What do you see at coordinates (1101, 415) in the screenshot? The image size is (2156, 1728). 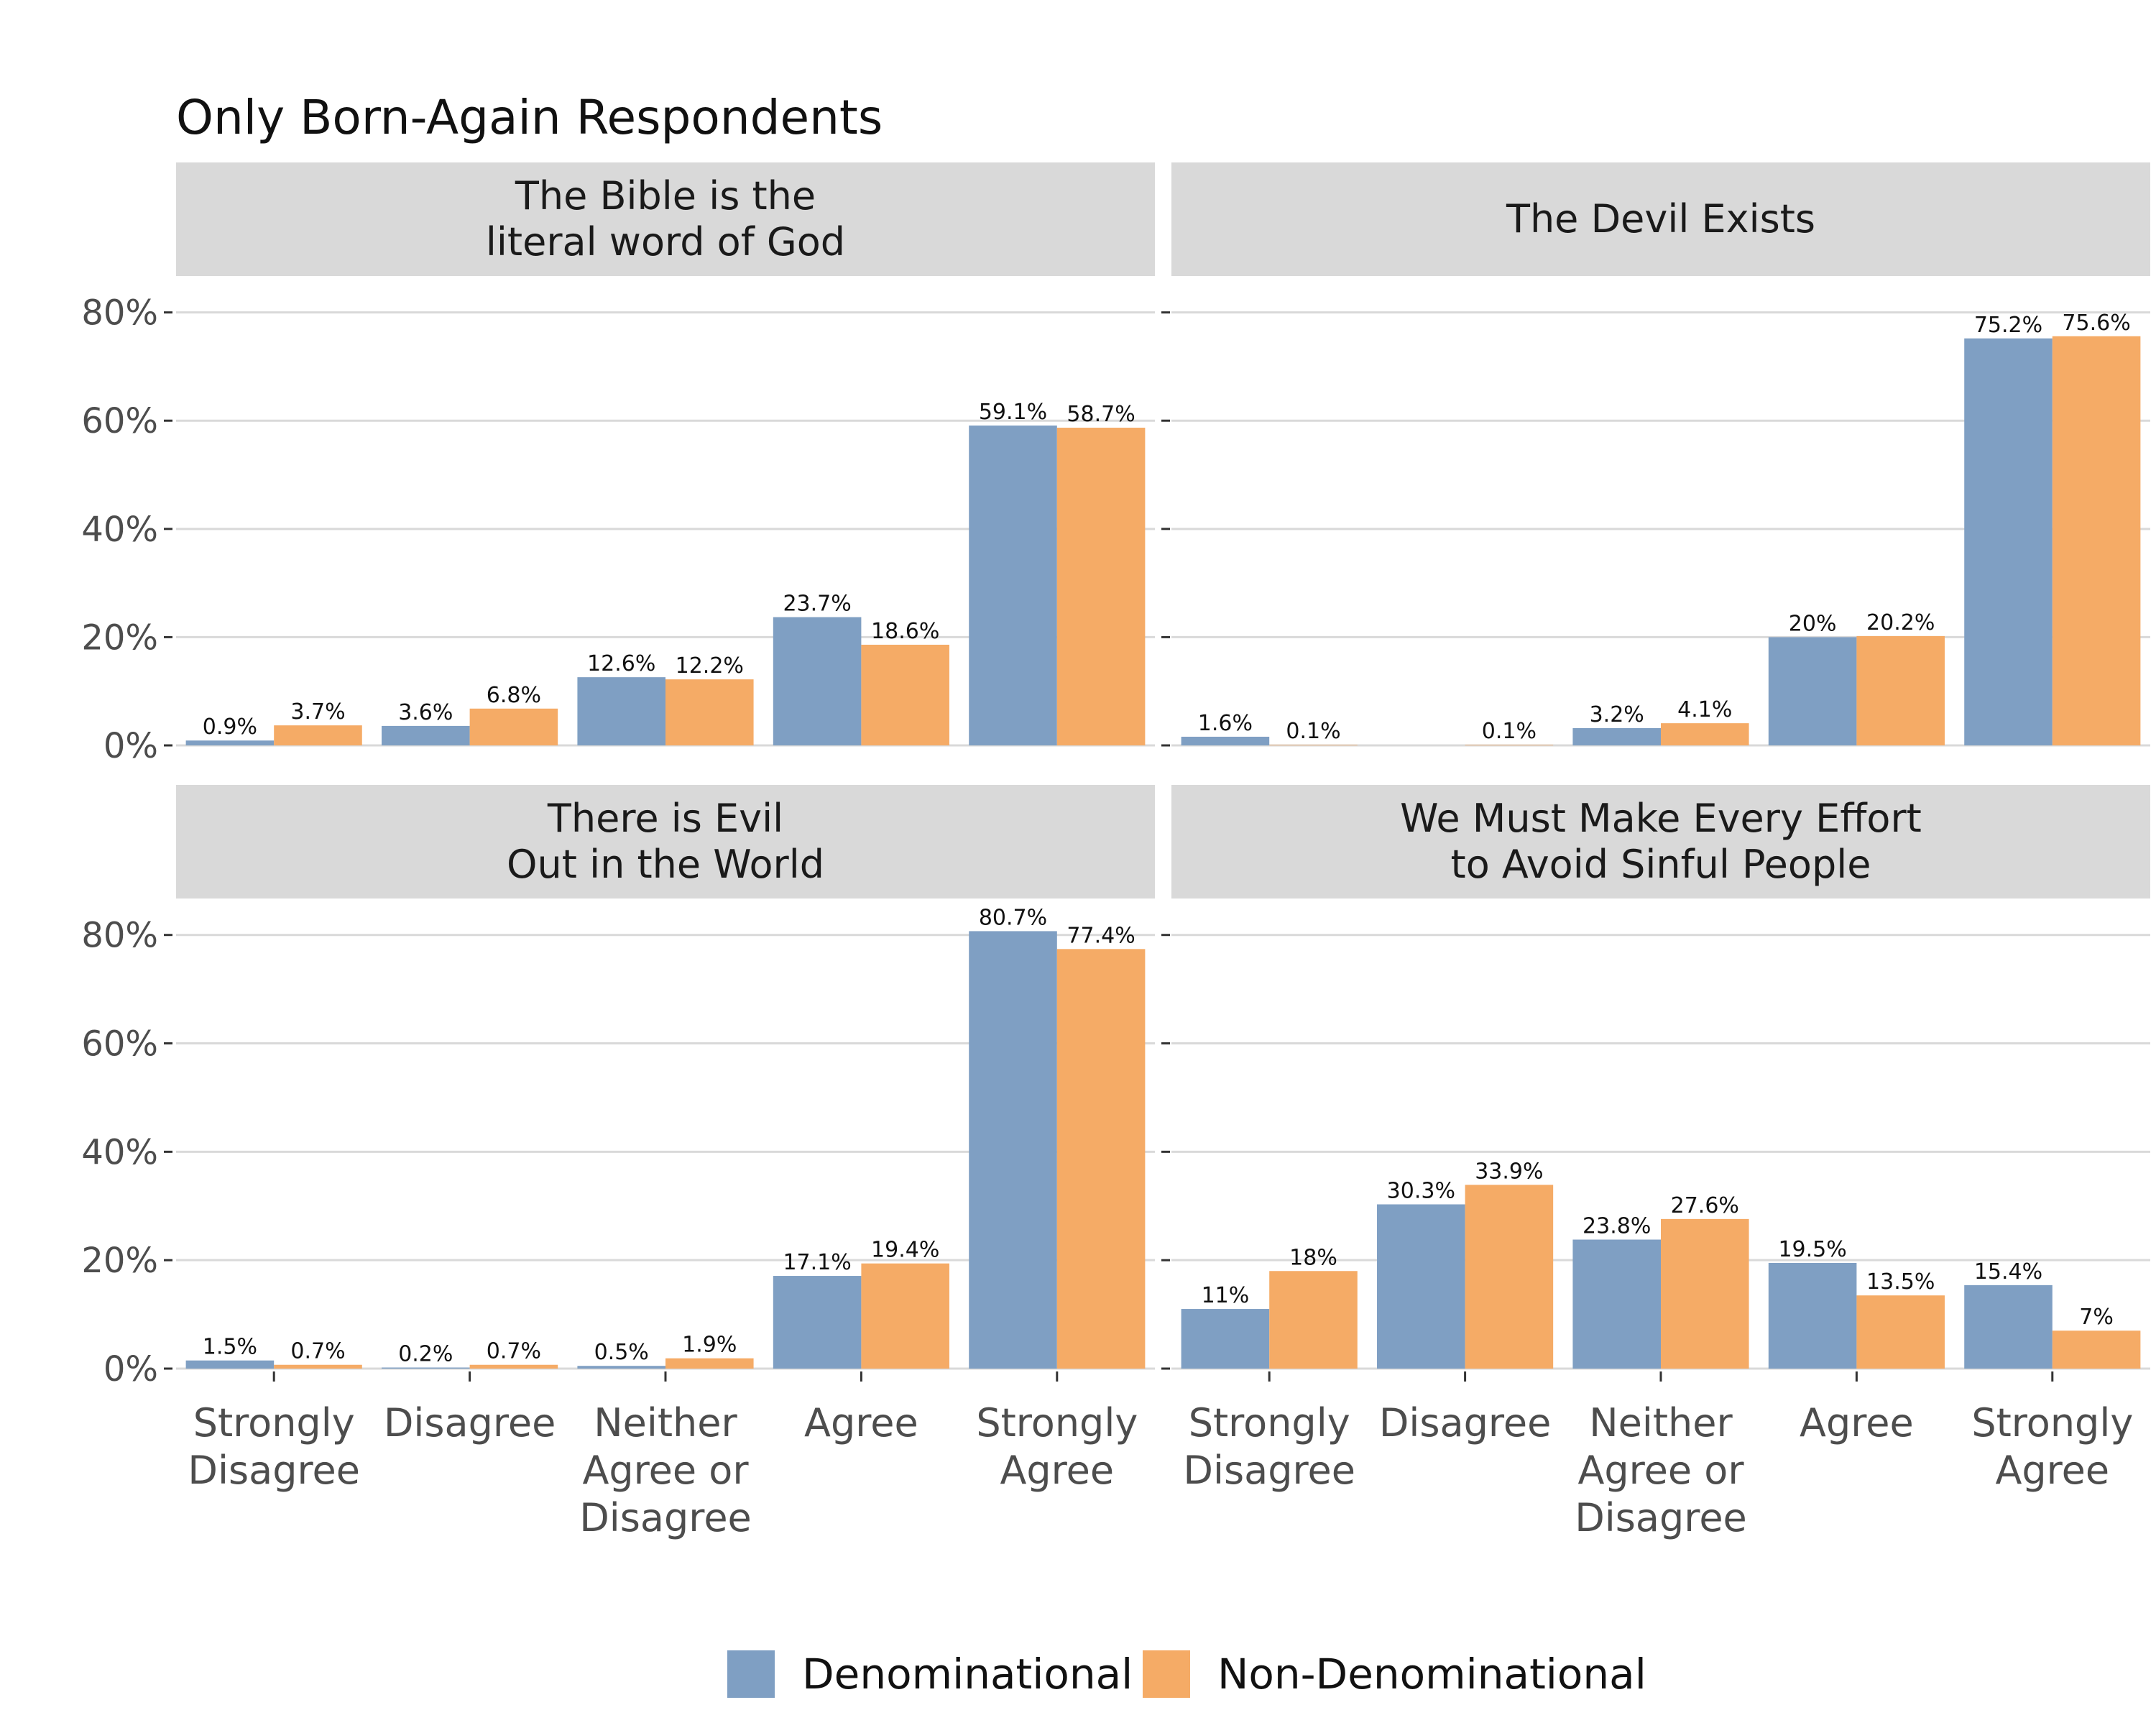 I see `bar-data-label: 58.7%` at bounding box center [1101, 415].